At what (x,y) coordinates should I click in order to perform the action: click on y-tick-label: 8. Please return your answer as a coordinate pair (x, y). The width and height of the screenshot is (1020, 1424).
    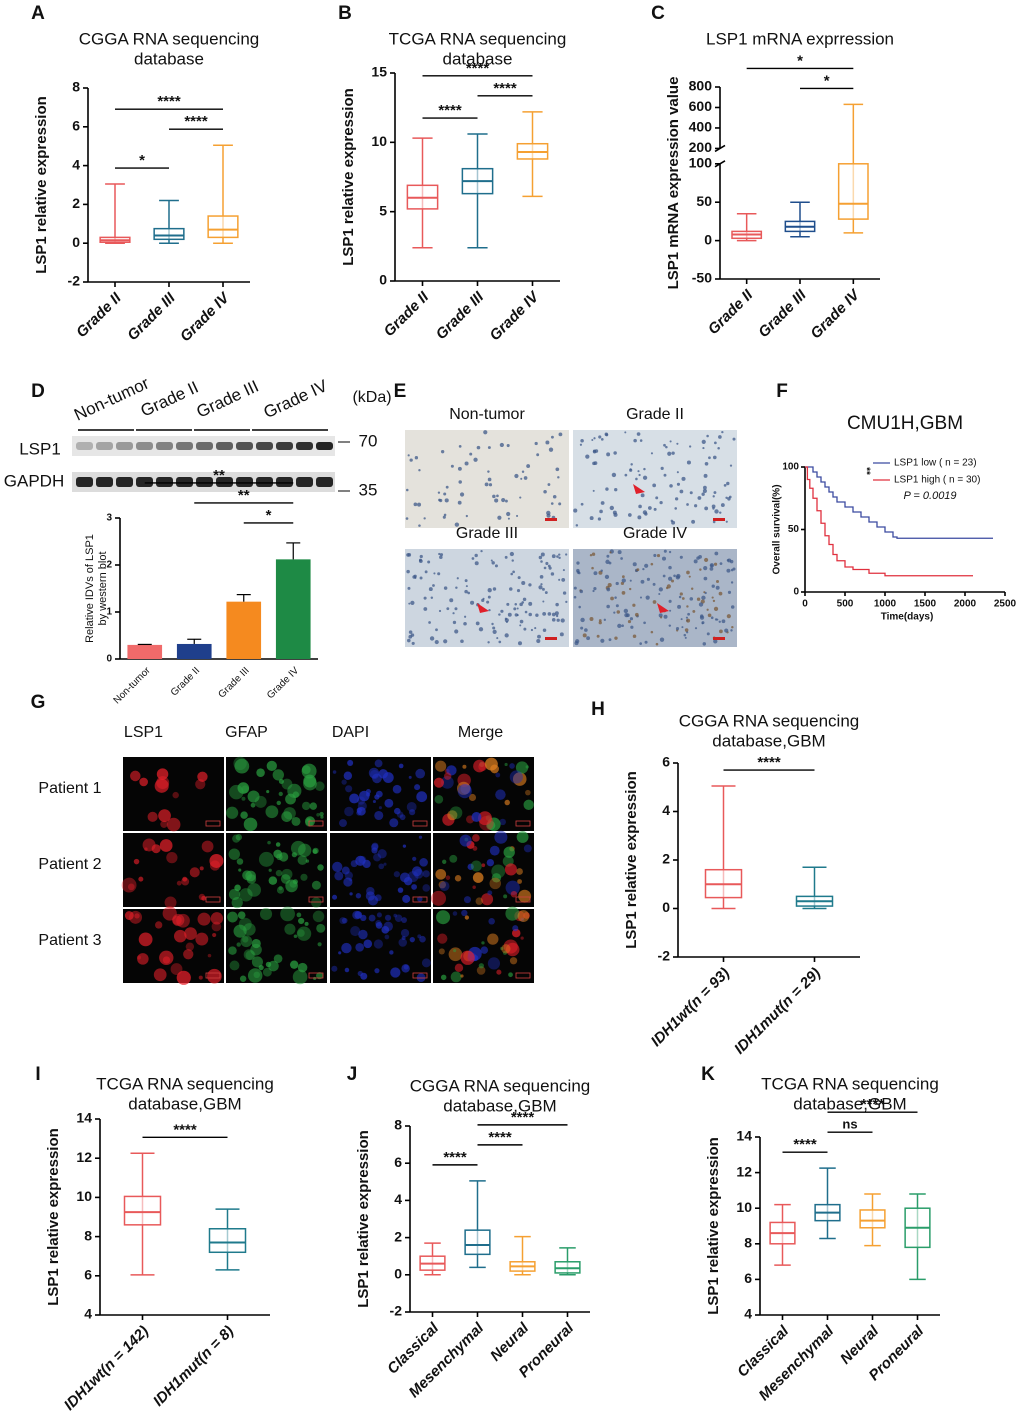
    Looking at the image, I should click on (88, 1235).